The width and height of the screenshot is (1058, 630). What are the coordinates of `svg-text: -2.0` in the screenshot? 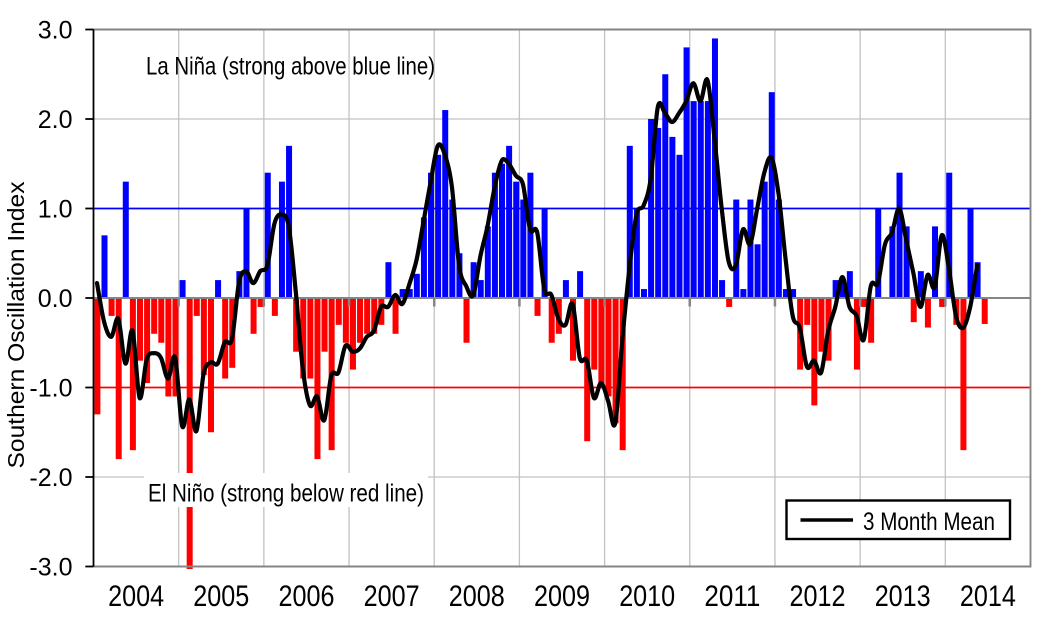 It's located at (50, 478).